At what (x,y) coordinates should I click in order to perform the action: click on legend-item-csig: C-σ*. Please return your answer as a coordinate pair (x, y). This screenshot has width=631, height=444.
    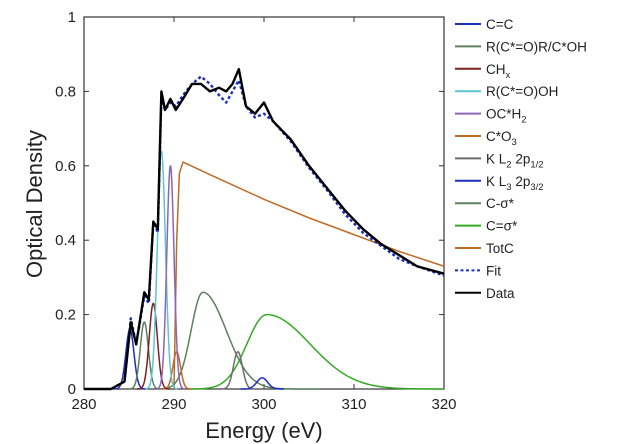
    Looking at the image, I should click on (485, 203).